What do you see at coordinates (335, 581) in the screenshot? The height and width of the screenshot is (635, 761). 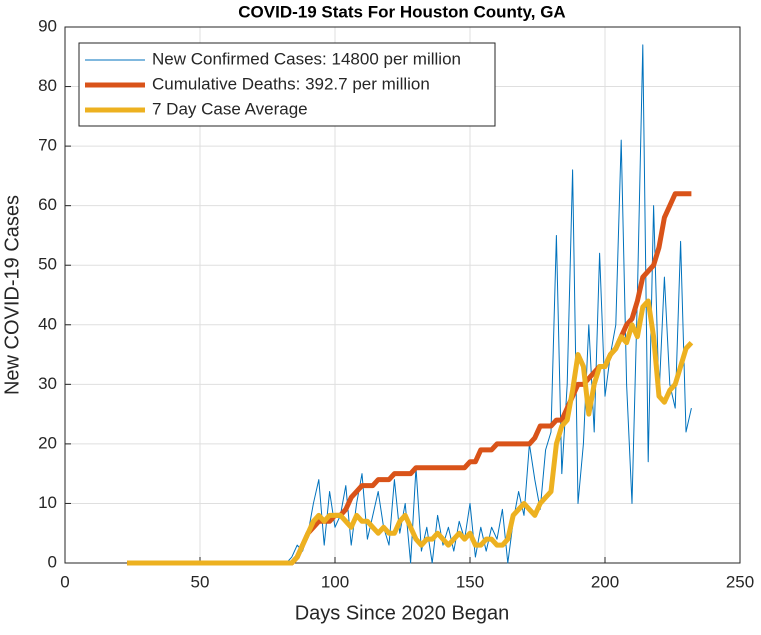 I see `x-tick-label: 100` at bounding box center [335, 581].